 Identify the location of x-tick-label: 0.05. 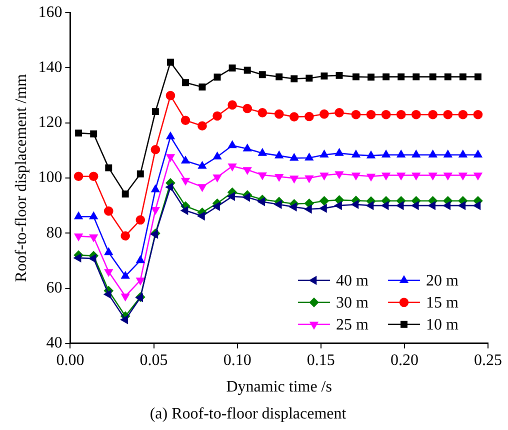
(154, 361).